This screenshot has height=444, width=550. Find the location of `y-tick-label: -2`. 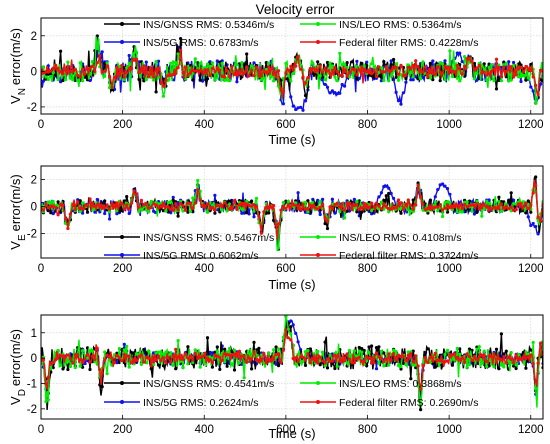

y-tick-label: -2 is located at coordinates (32, 235).